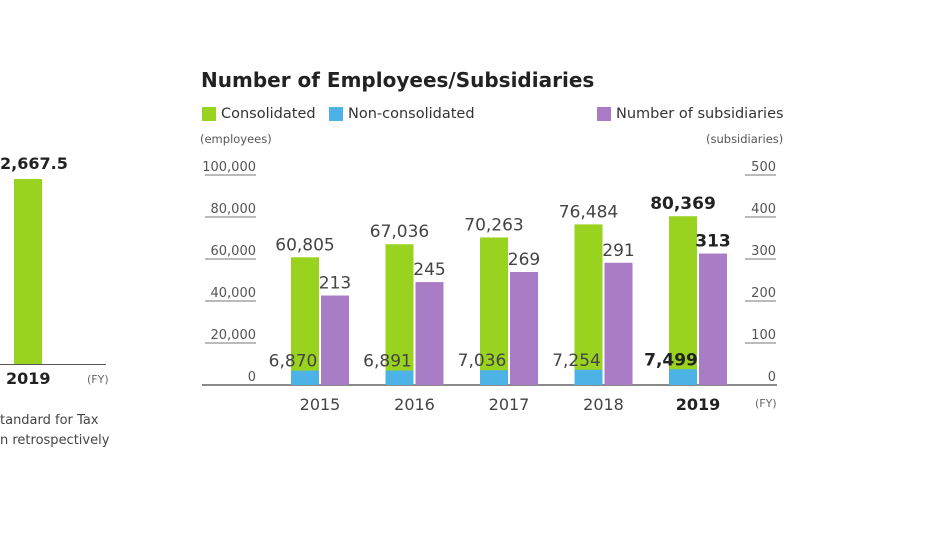 This screenshot has width=942, height=544. I want to click on data-label-non-consolidated: 7,499, so click(671, 360).